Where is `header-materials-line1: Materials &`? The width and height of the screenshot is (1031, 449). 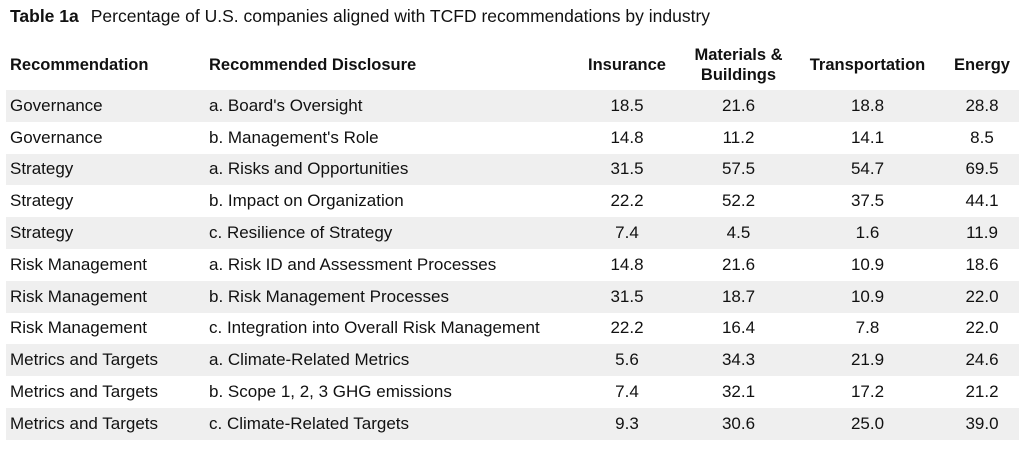 header-materials-line1: Materials & is located at coordinates (738, 55).